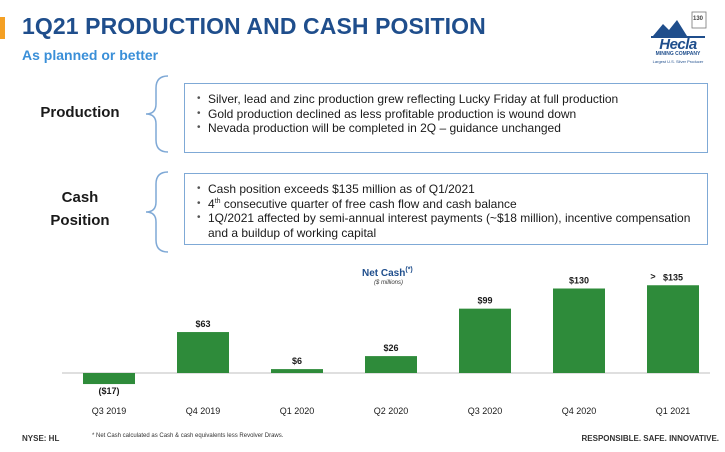  What do you see at coordinates (678, 61) in the screenshot?
I see `logo-tagline: Largest U.S. Silver Producer` at bounding box center [678, 61].